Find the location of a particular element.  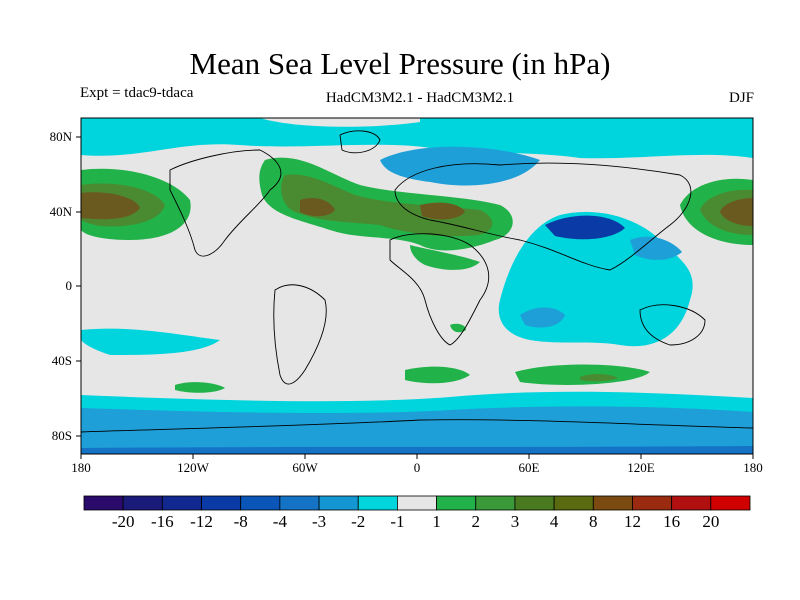

colorbar-label: -3 is located at coordinates (319, 521).